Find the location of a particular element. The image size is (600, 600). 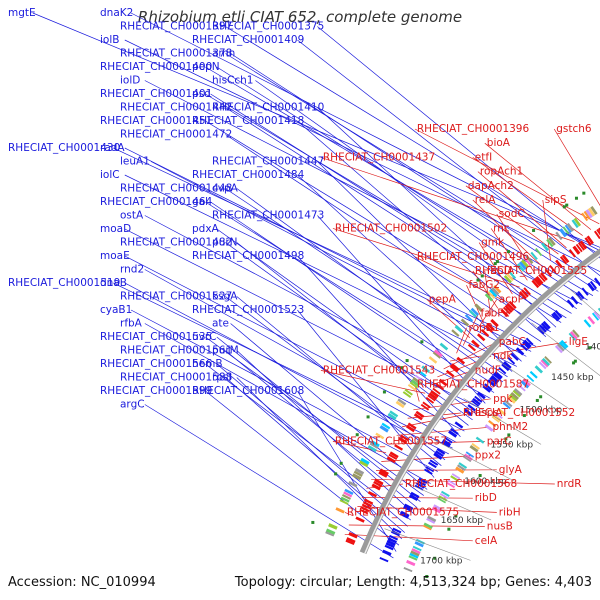

kbp-tick-line is located at coordinates (565, 349).